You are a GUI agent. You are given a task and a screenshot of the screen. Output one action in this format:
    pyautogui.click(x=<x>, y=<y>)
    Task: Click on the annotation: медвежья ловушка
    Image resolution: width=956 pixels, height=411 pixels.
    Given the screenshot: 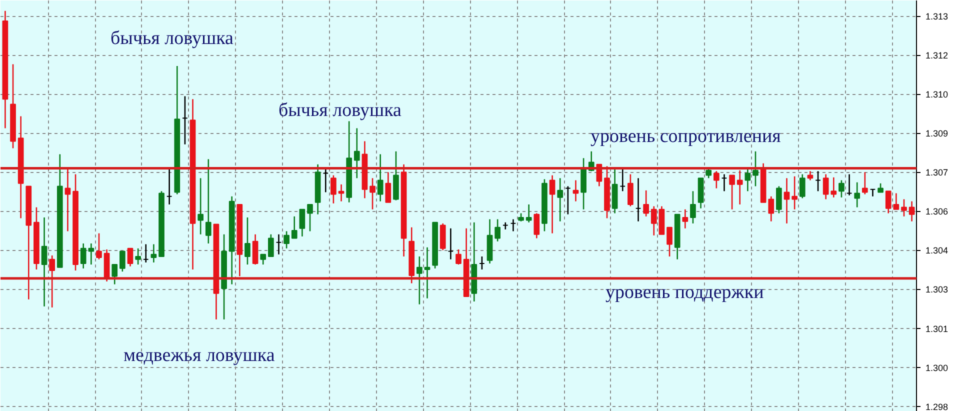 What is the action you would take?
    pyautogui.click(x=200, y=355)
    